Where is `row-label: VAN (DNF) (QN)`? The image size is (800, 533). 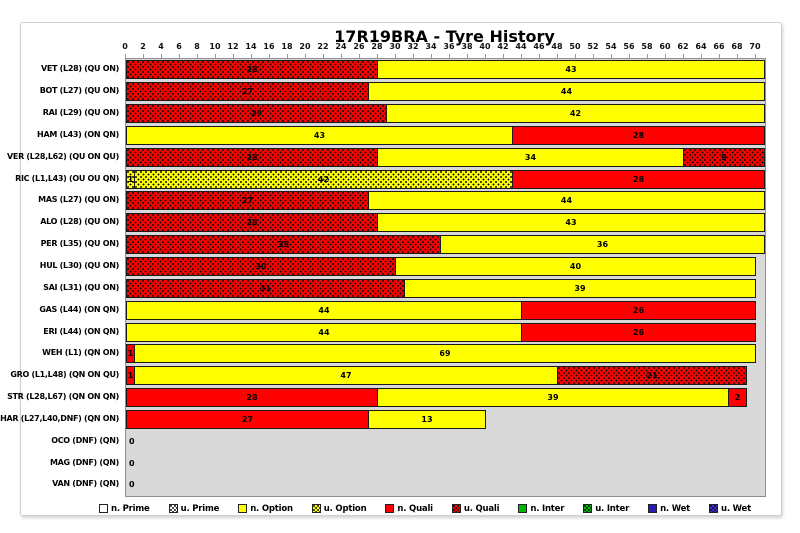
row-label: VAN (DNF) (QN) is located at coordinates (85, 484).